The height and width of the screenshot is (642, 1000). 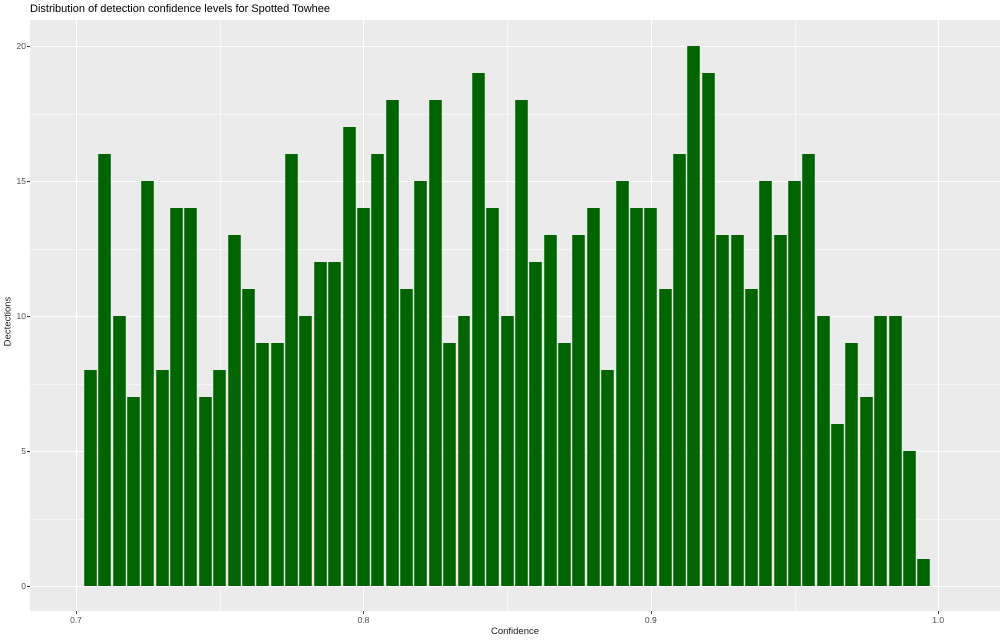 What do you see at coordinates (363, 620) in the screenshot?
I see `x-tick-label: 0.8` at bounding box center [363, 620].